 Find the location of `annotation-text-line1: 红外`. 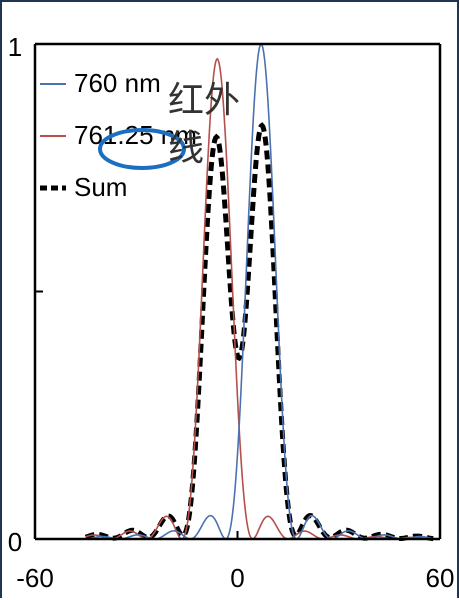

annotation-text-line1: 红外 is located at coordinates (204, 100).